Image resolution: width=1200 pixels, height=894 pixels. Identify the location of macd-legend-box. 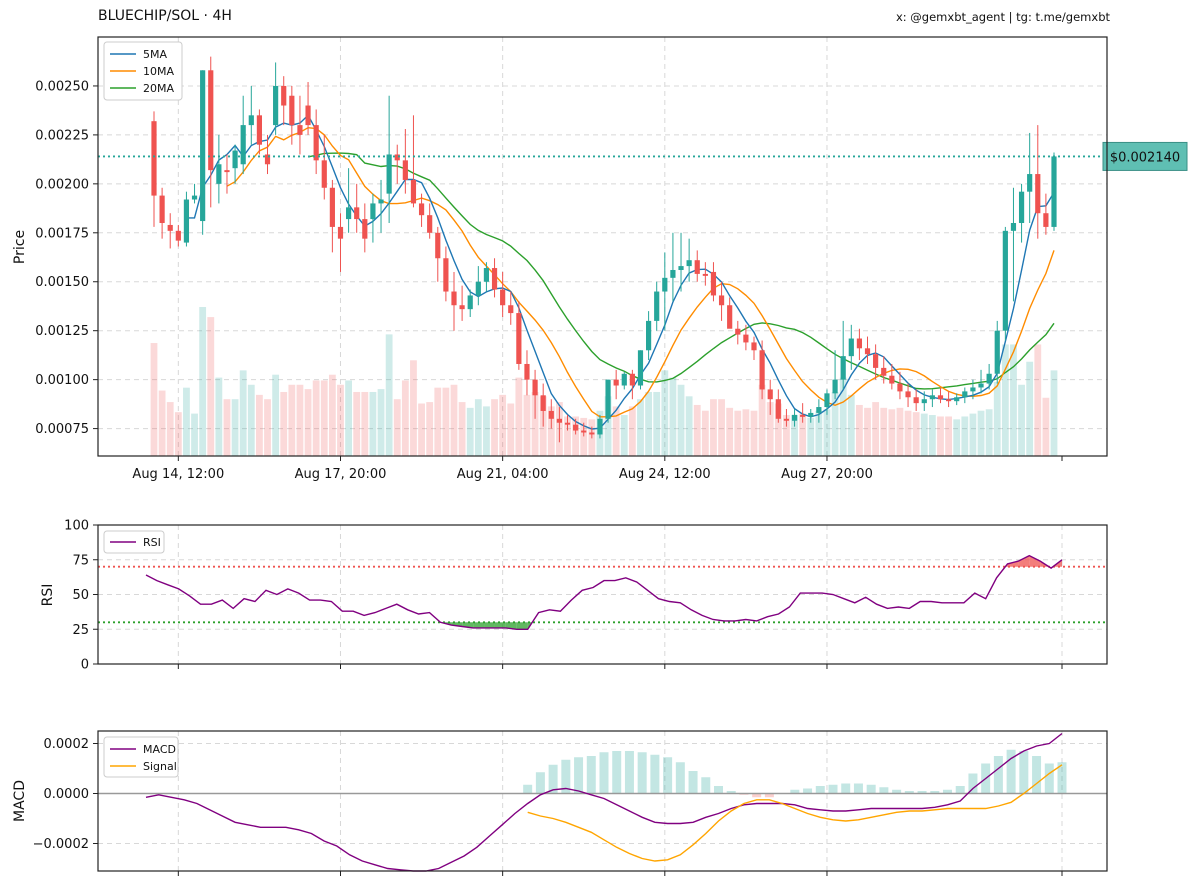
(141, 757).